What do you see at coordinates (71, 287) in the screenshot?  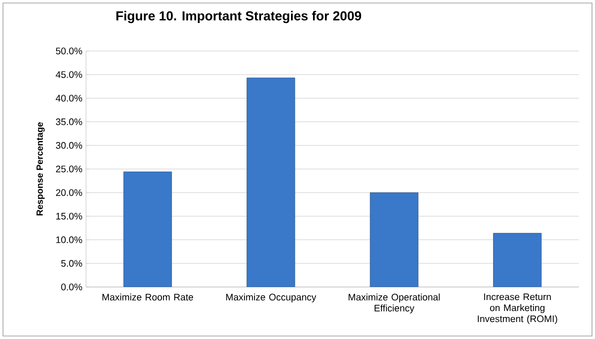 I see `y-tick-label: 0.0%` at bounding box center [71, 287].